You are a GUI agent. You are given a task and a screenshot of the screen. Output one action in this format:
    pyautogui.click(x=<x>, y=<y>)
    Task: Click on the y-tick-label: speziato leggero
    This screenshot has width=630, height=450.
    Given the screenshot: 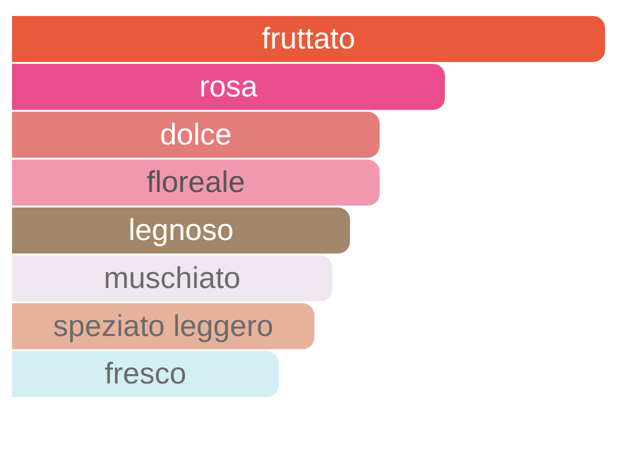 What is the action you would take?
    pyautogui.click(x=163, y=326)
    